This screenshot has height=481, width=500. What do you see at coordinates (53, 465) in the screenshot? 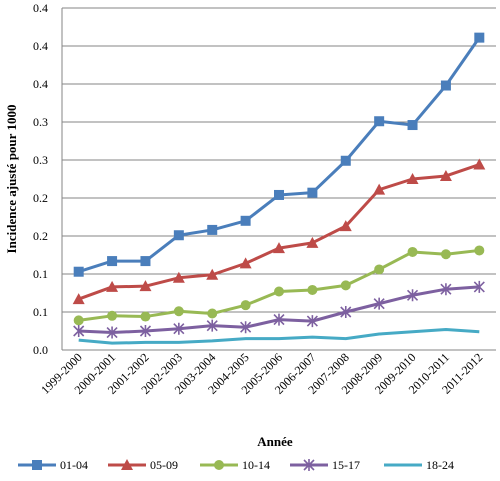
I see `legend-item: 01-04` at bounding box center [53, 465].